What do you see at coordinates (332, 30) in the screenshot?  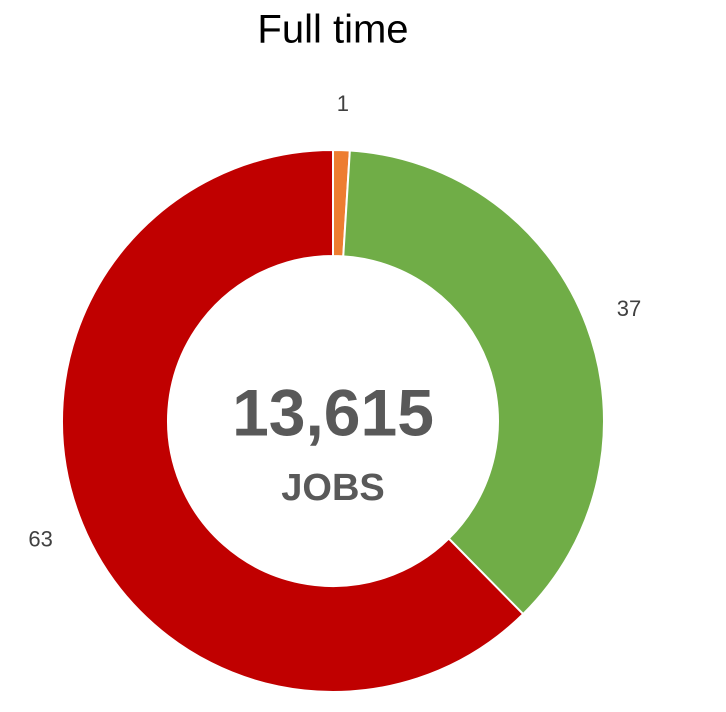 I see `chart-title: Full time` at bounding box center [332, 30].